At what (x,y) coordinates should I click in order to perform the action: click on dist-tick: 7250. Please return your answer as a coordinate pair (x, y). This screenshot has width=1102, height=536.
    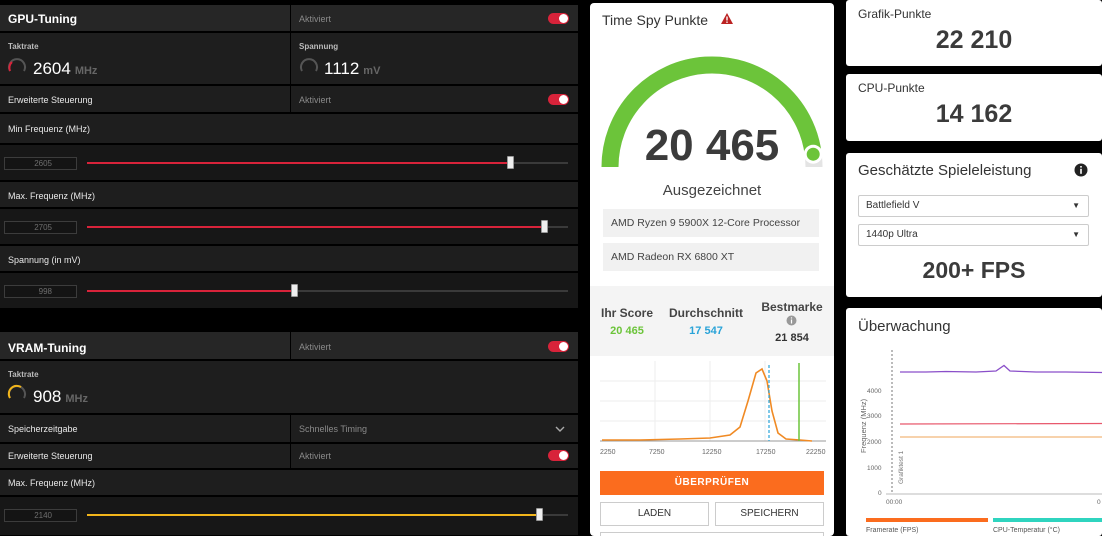
    Looking at the image, I should click on (657, 452).